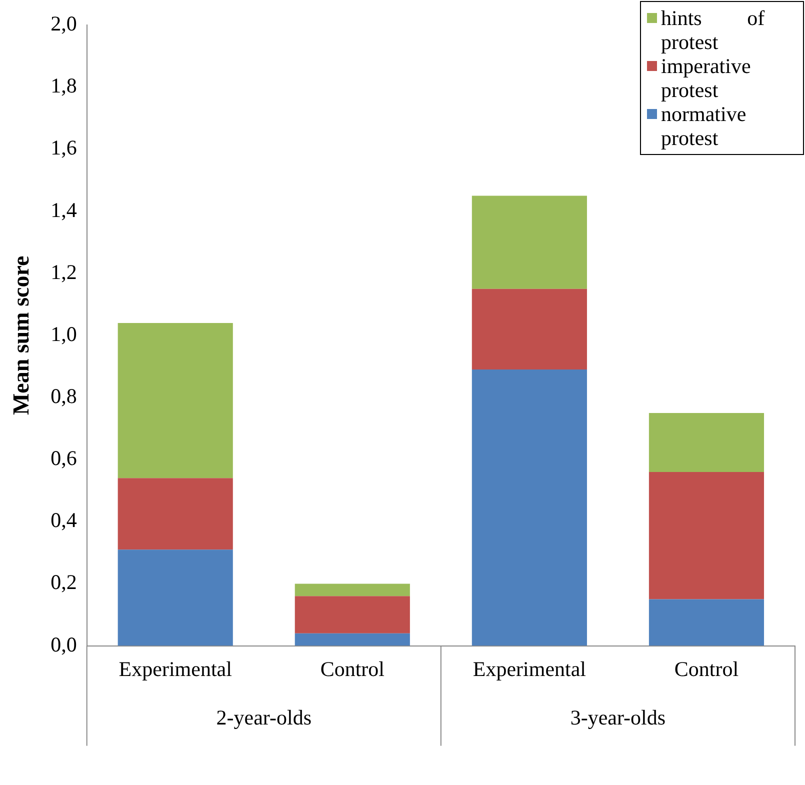  Describe the element at coordinates (63, 396) in the screenshot. I see `y-tick-label: 0,8` at that location.